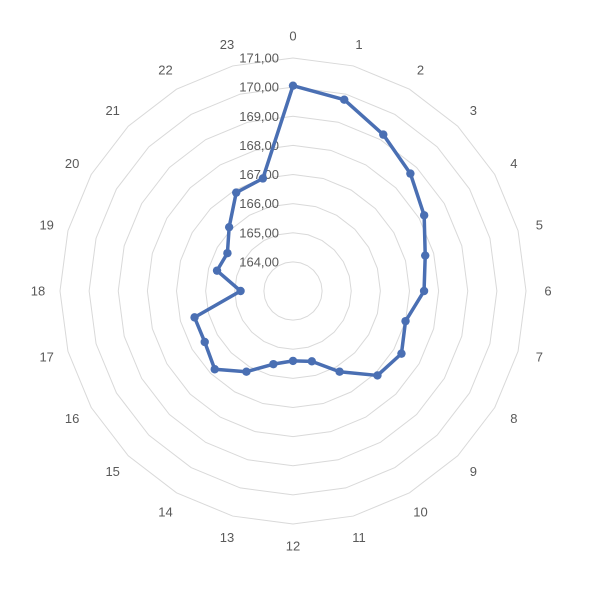  Describe the element at coordinates (547, 291) in the screenshot. I see `category-label: 6` at that location.